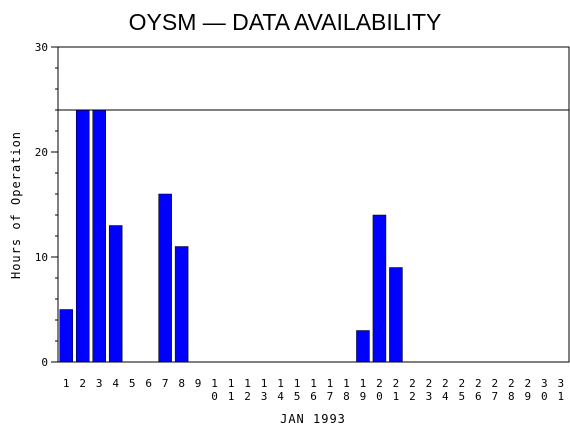 Image resolution: width=570 pixels, height=430 pixels. Describe the element at coordinates (41, 257) in the screenshot. I see `y-tick-label: 10` at that location.